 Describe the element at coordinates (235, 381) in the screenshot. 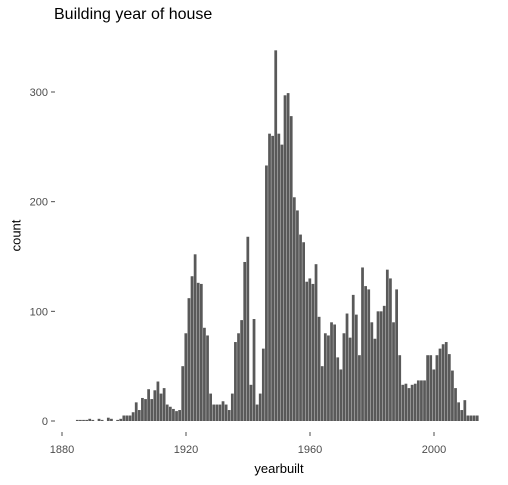

I see `bar-1936` at that location.